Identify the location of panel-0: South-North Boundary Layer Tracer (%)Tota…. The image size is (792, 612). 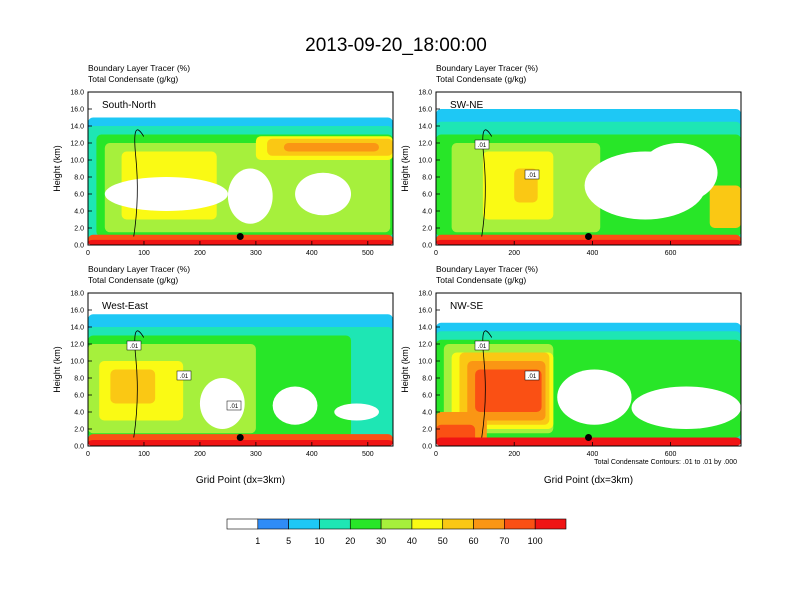
(223, 160).